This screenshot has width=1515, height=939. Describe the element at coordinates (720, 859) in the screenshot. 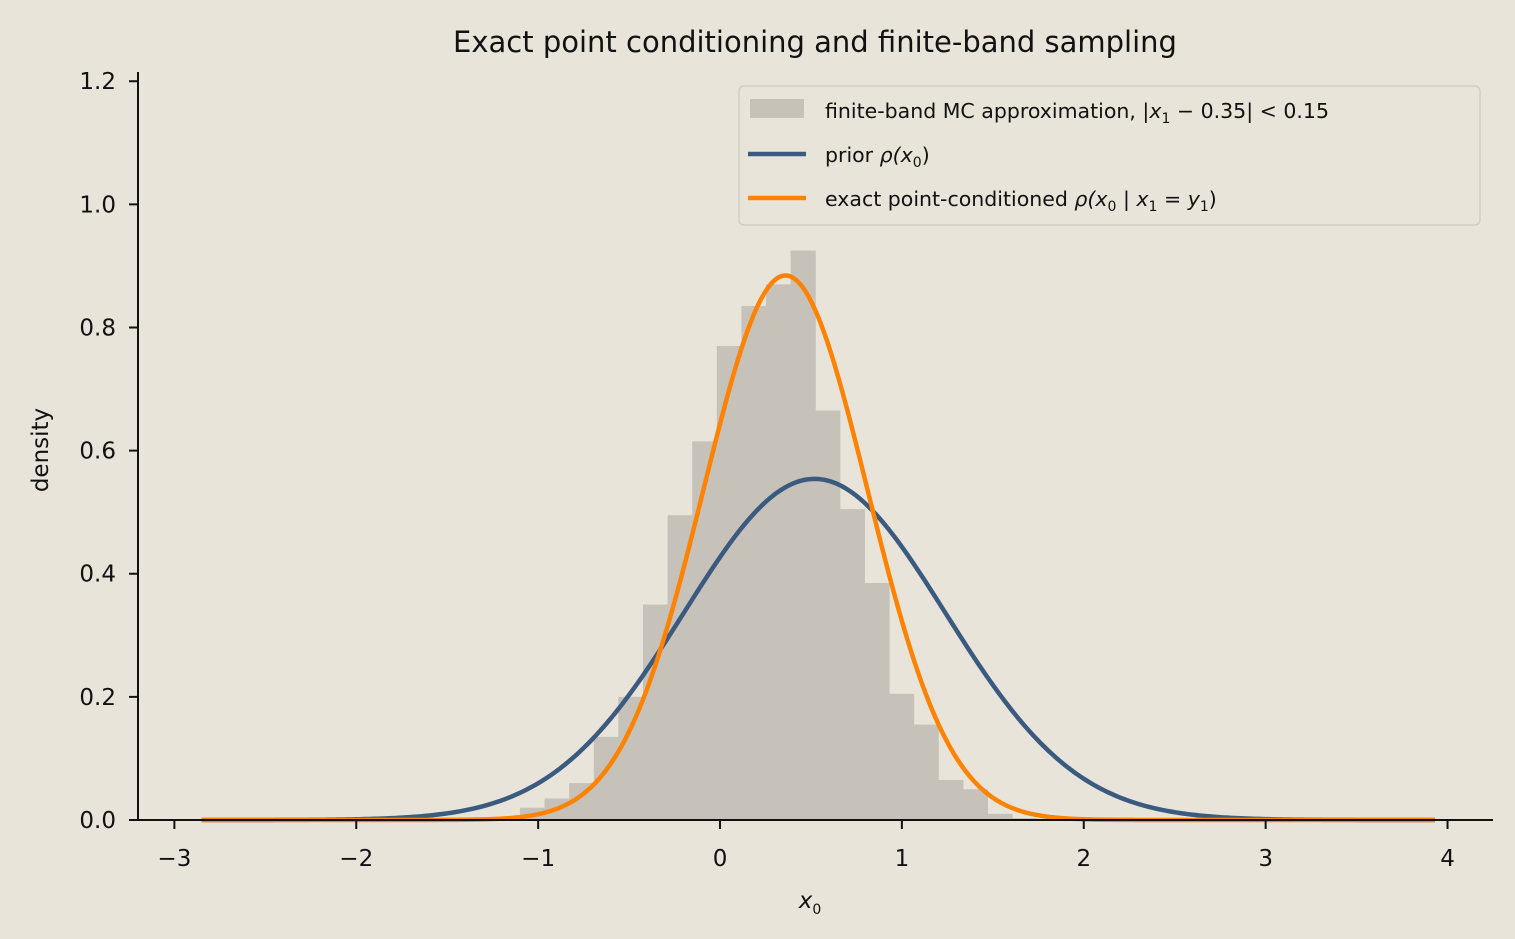

I see `x-tick-label: 0` at that location.